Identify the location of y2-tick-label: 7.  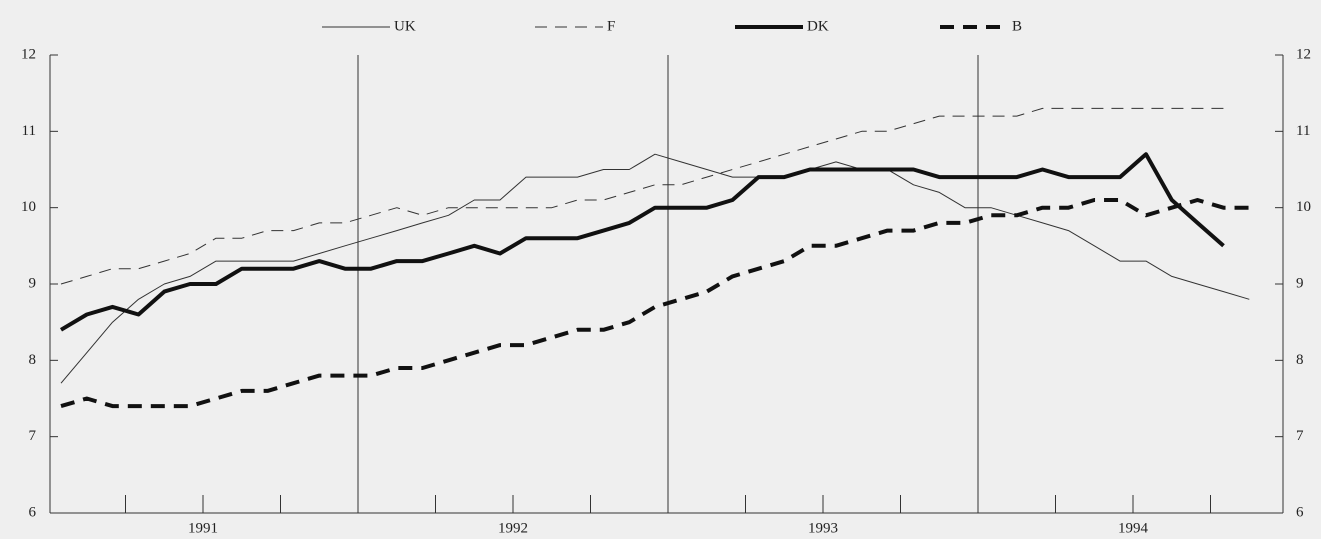
(1300, 436).